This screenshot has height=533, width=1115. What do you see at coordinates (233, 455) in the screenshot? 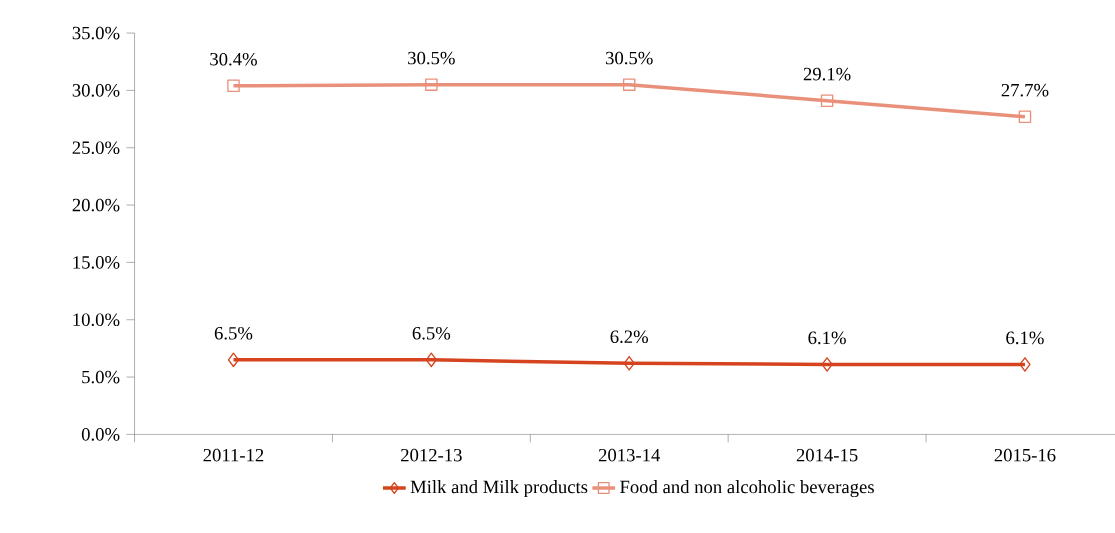
I see `x-tick-label: 2011-12` at bounding box center [233, 455].